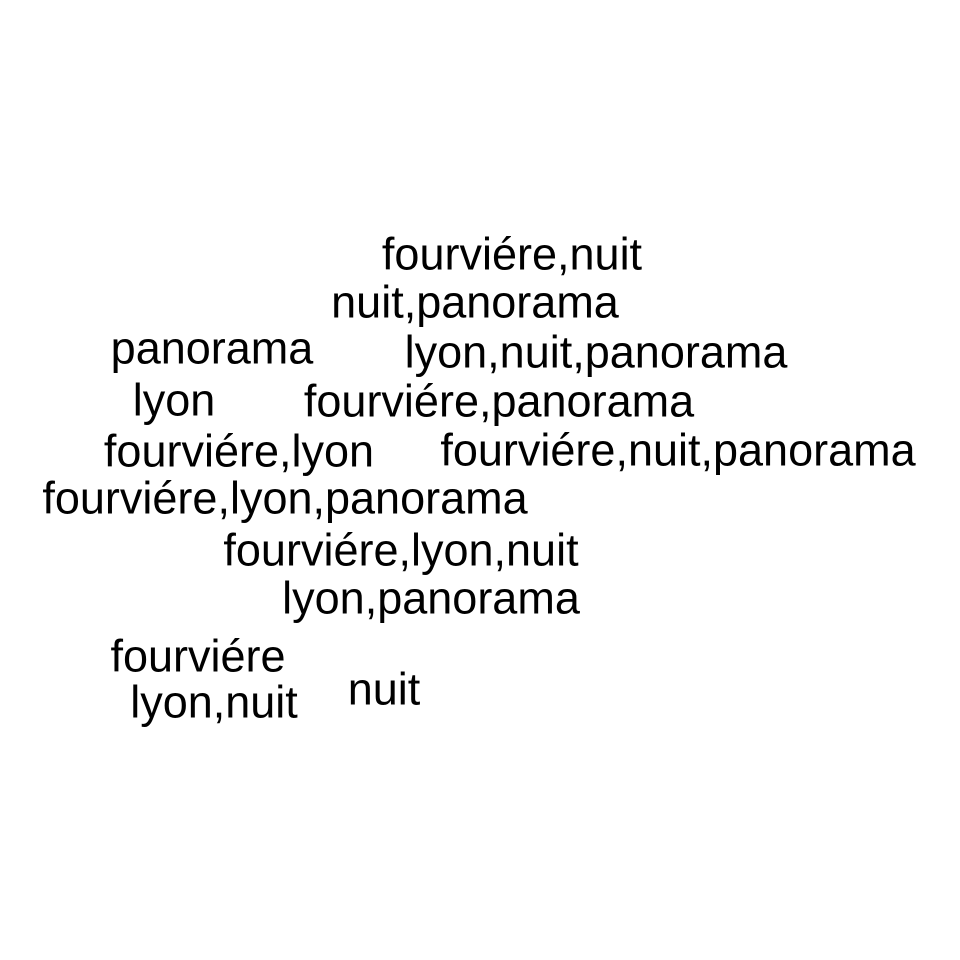 Image resolution: width=960 pixels, height=960 pixels. I want to click on word-label: lyon, so click(174, 400).